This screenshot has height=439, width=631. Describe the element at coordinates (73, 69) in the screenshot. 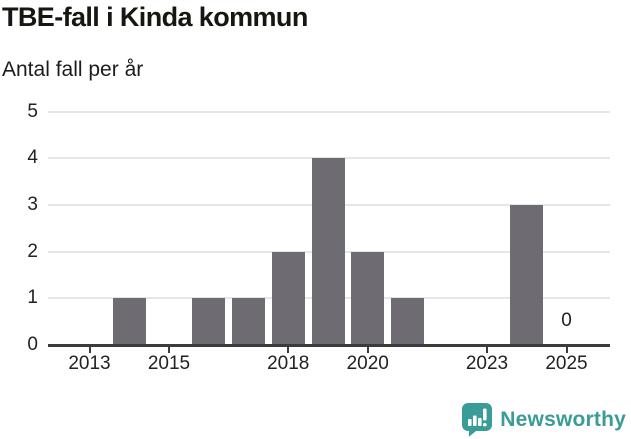

I see `chart-subtitle: Antal fall per år` at that location.